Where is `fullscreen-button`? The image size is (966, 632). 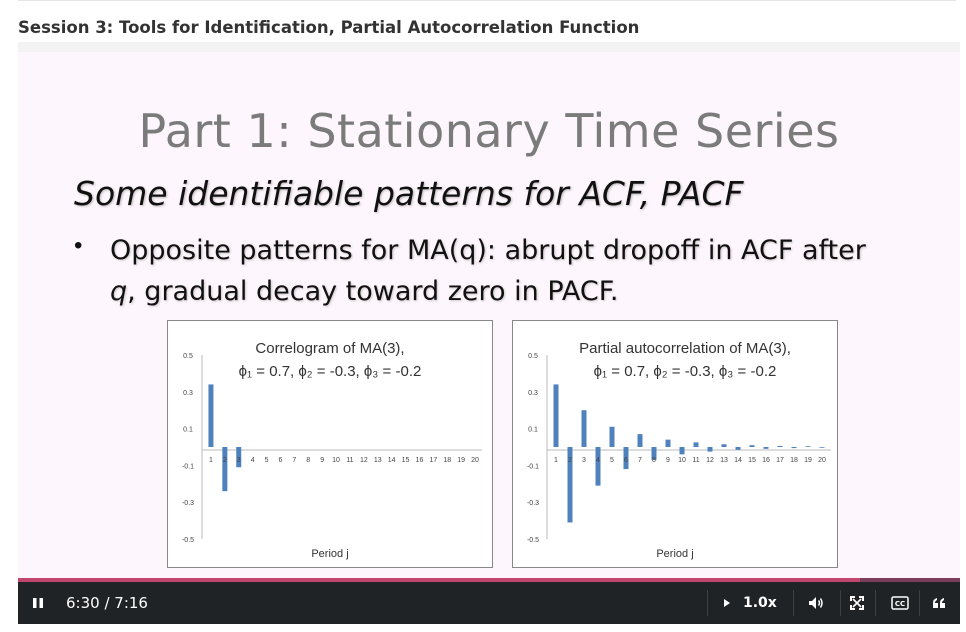
fullscreen-button is located at coordinates (857, 603).